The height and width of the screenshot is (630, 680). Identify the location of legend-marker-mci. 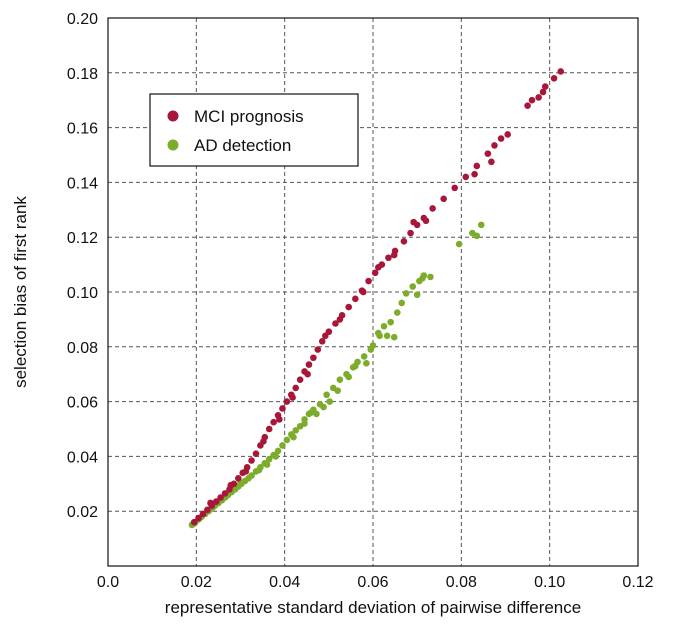
(173, 116).